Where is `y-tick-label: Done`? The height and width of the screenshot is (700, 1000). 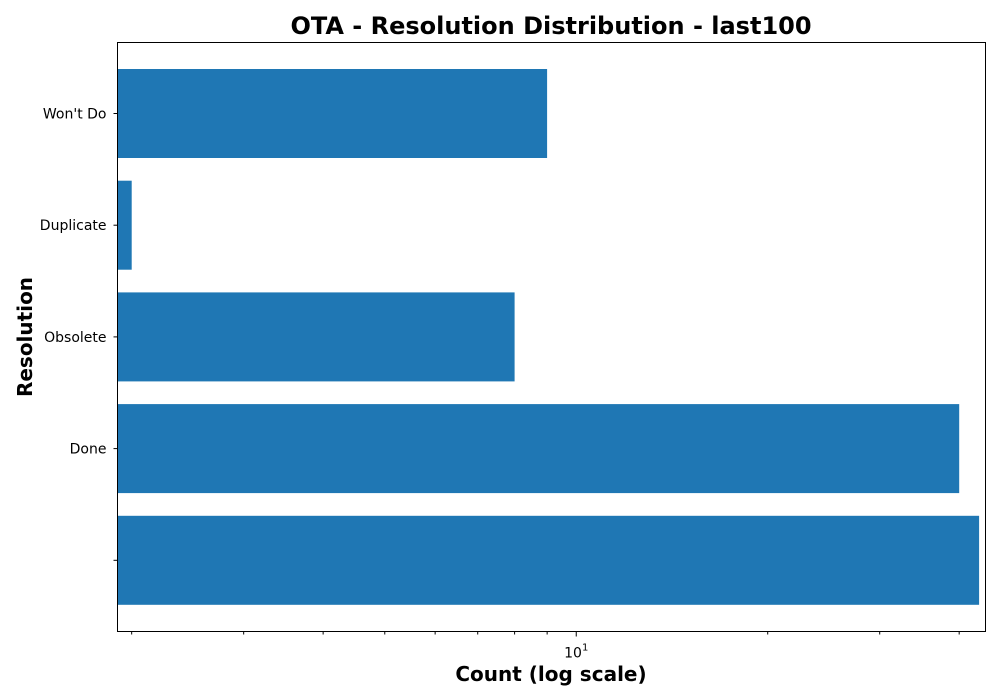
y-tick-label: Done is located at coordinates (88, 450).